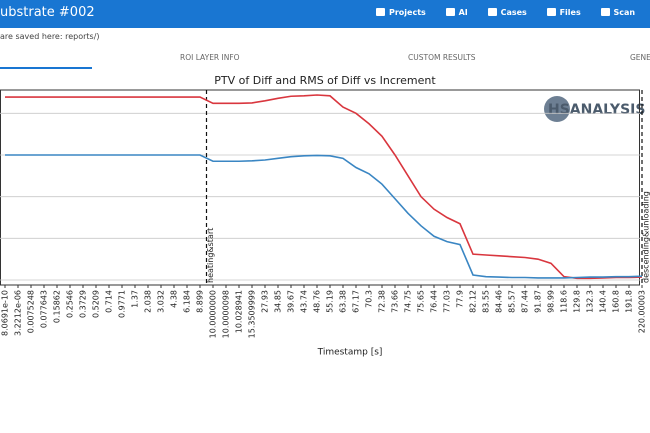  Describe the element at coordinates (122, 304) in the screenshot. I see `x-tick-label: 0.9771` at that location.